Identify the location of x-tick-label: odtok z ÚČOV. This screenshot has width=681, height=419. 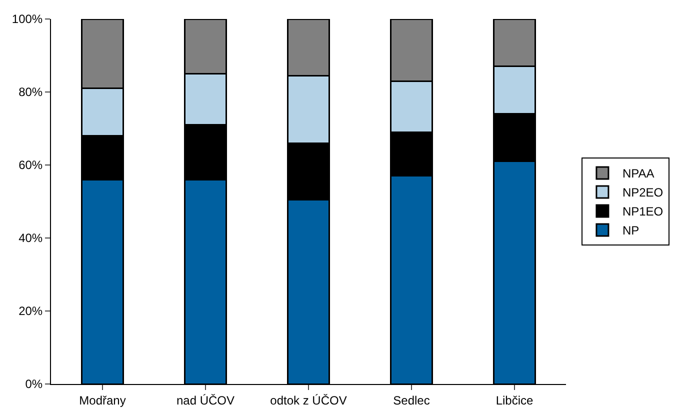
(308, 400).